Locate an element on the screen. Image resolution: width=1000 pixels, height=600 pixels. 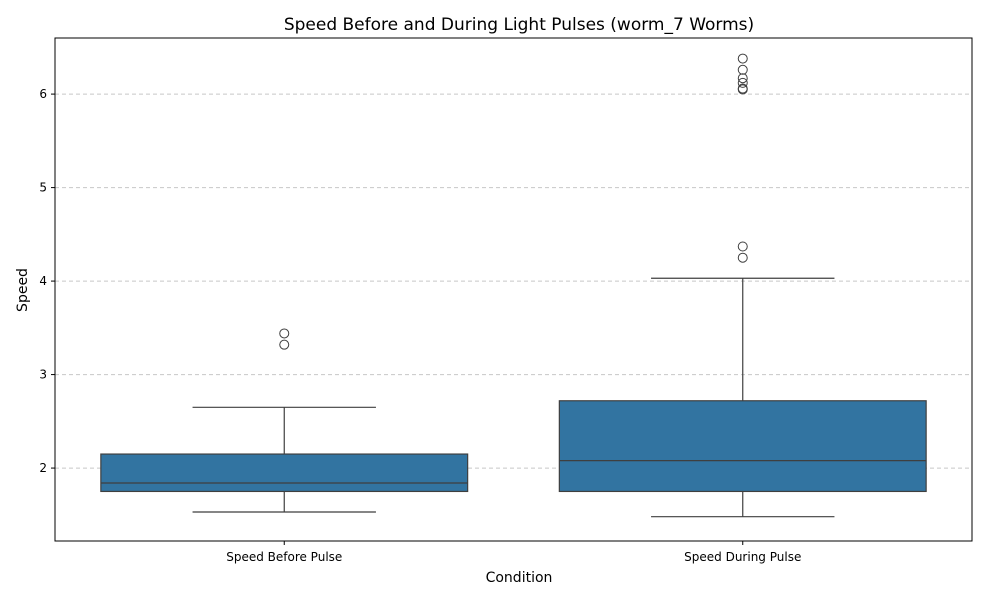
y-tick-label: 2 is located at coordinates (43, 468).